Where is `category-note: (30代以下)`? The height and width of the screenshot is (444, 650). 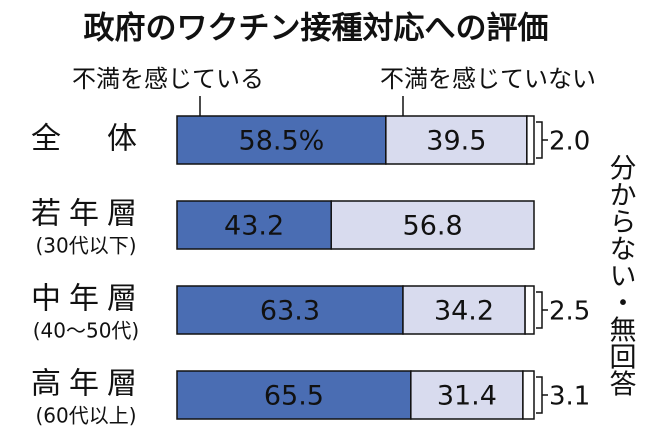
category-note: (30代以下) is located at coordinates (85, 246).